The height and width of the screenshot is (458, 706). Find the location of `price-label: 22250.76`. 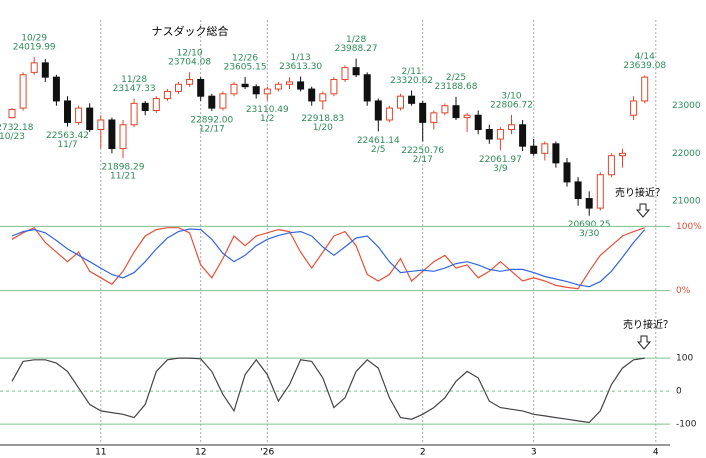

price-label: 22250.76 is located at coordinates (422, 151).